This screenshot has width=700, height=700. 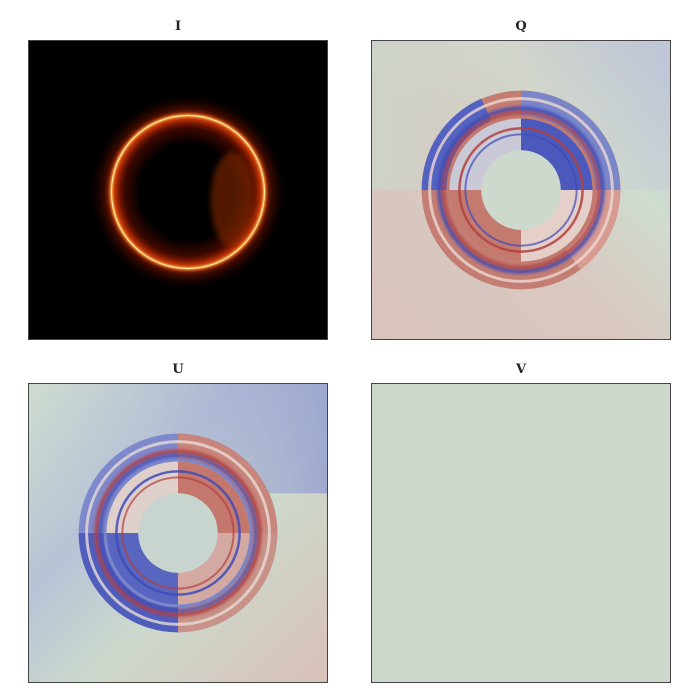 I want to click on panel-title-u: U, so click(x=178, y=369).